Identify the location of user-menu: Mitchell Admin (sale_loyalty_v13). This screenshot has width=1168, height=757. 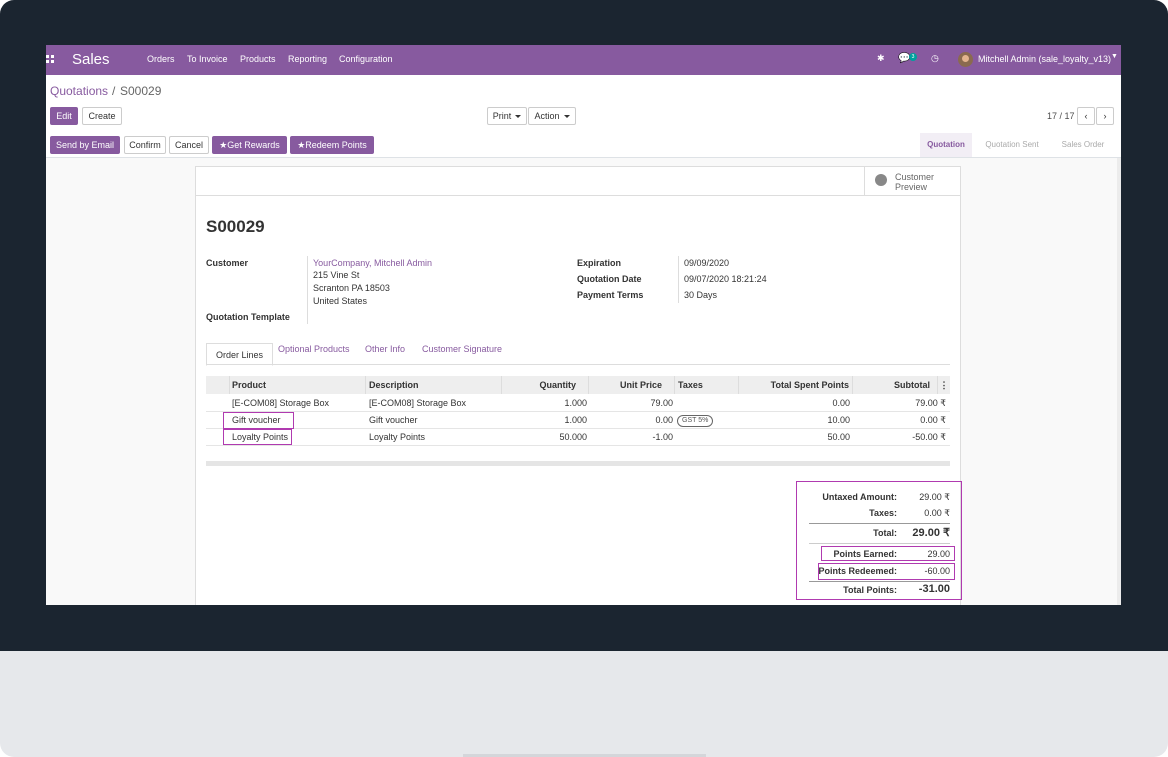
(1045, 59).